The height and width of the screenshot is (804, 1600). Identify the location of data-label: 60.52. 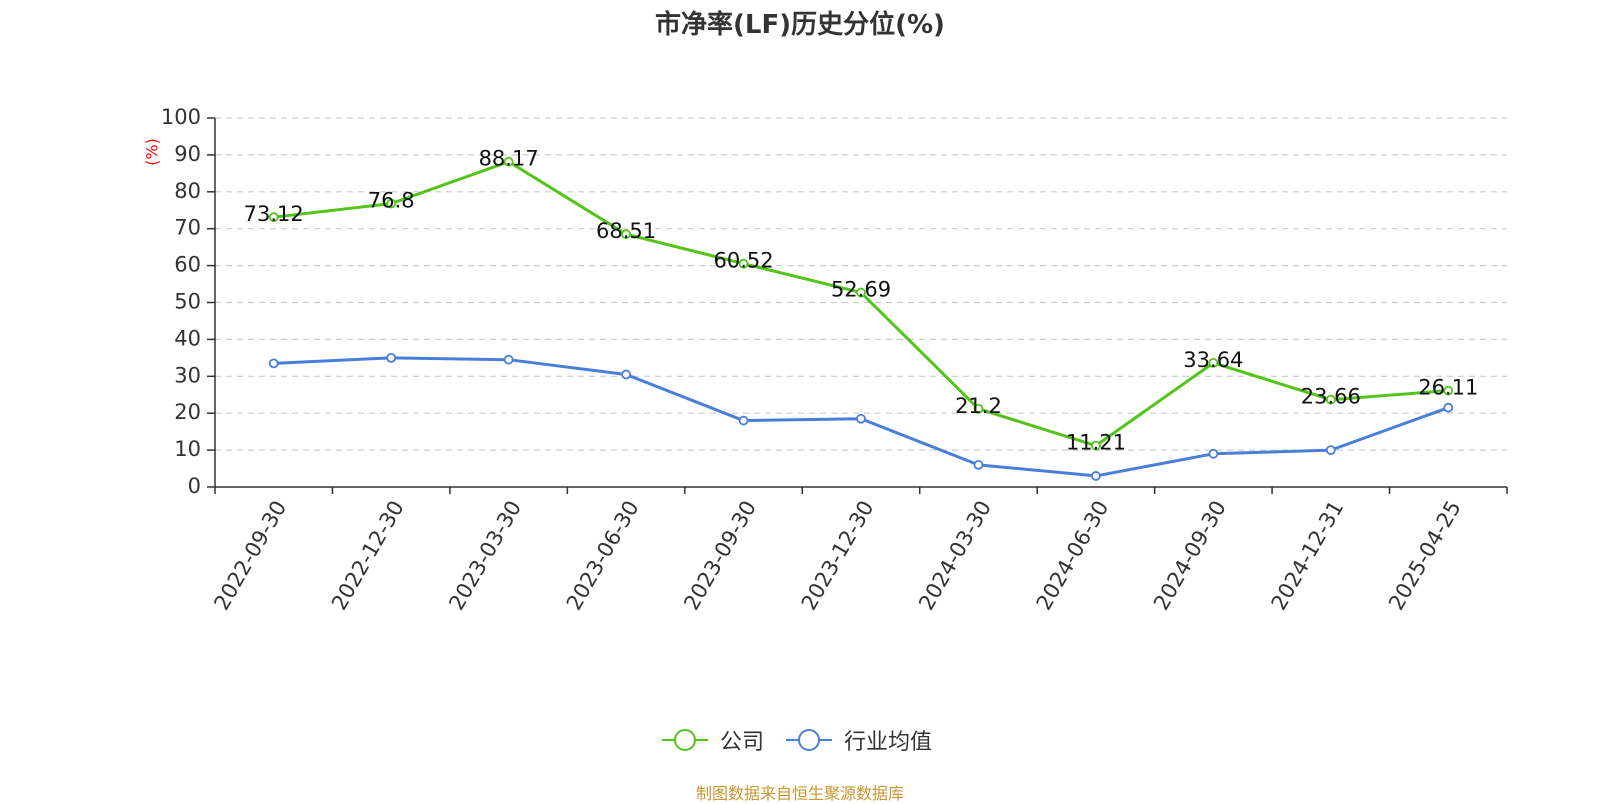
(743, 261).